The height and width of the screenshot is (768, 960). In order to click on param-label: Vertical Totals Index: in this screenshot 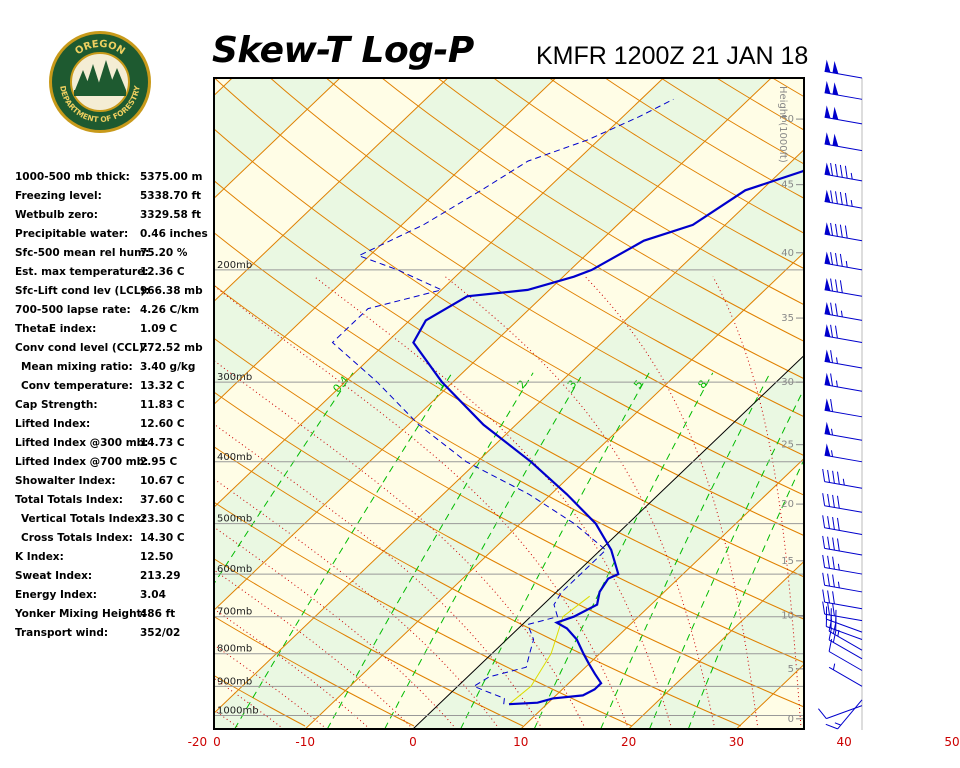, I will do `click(83, 519)`.